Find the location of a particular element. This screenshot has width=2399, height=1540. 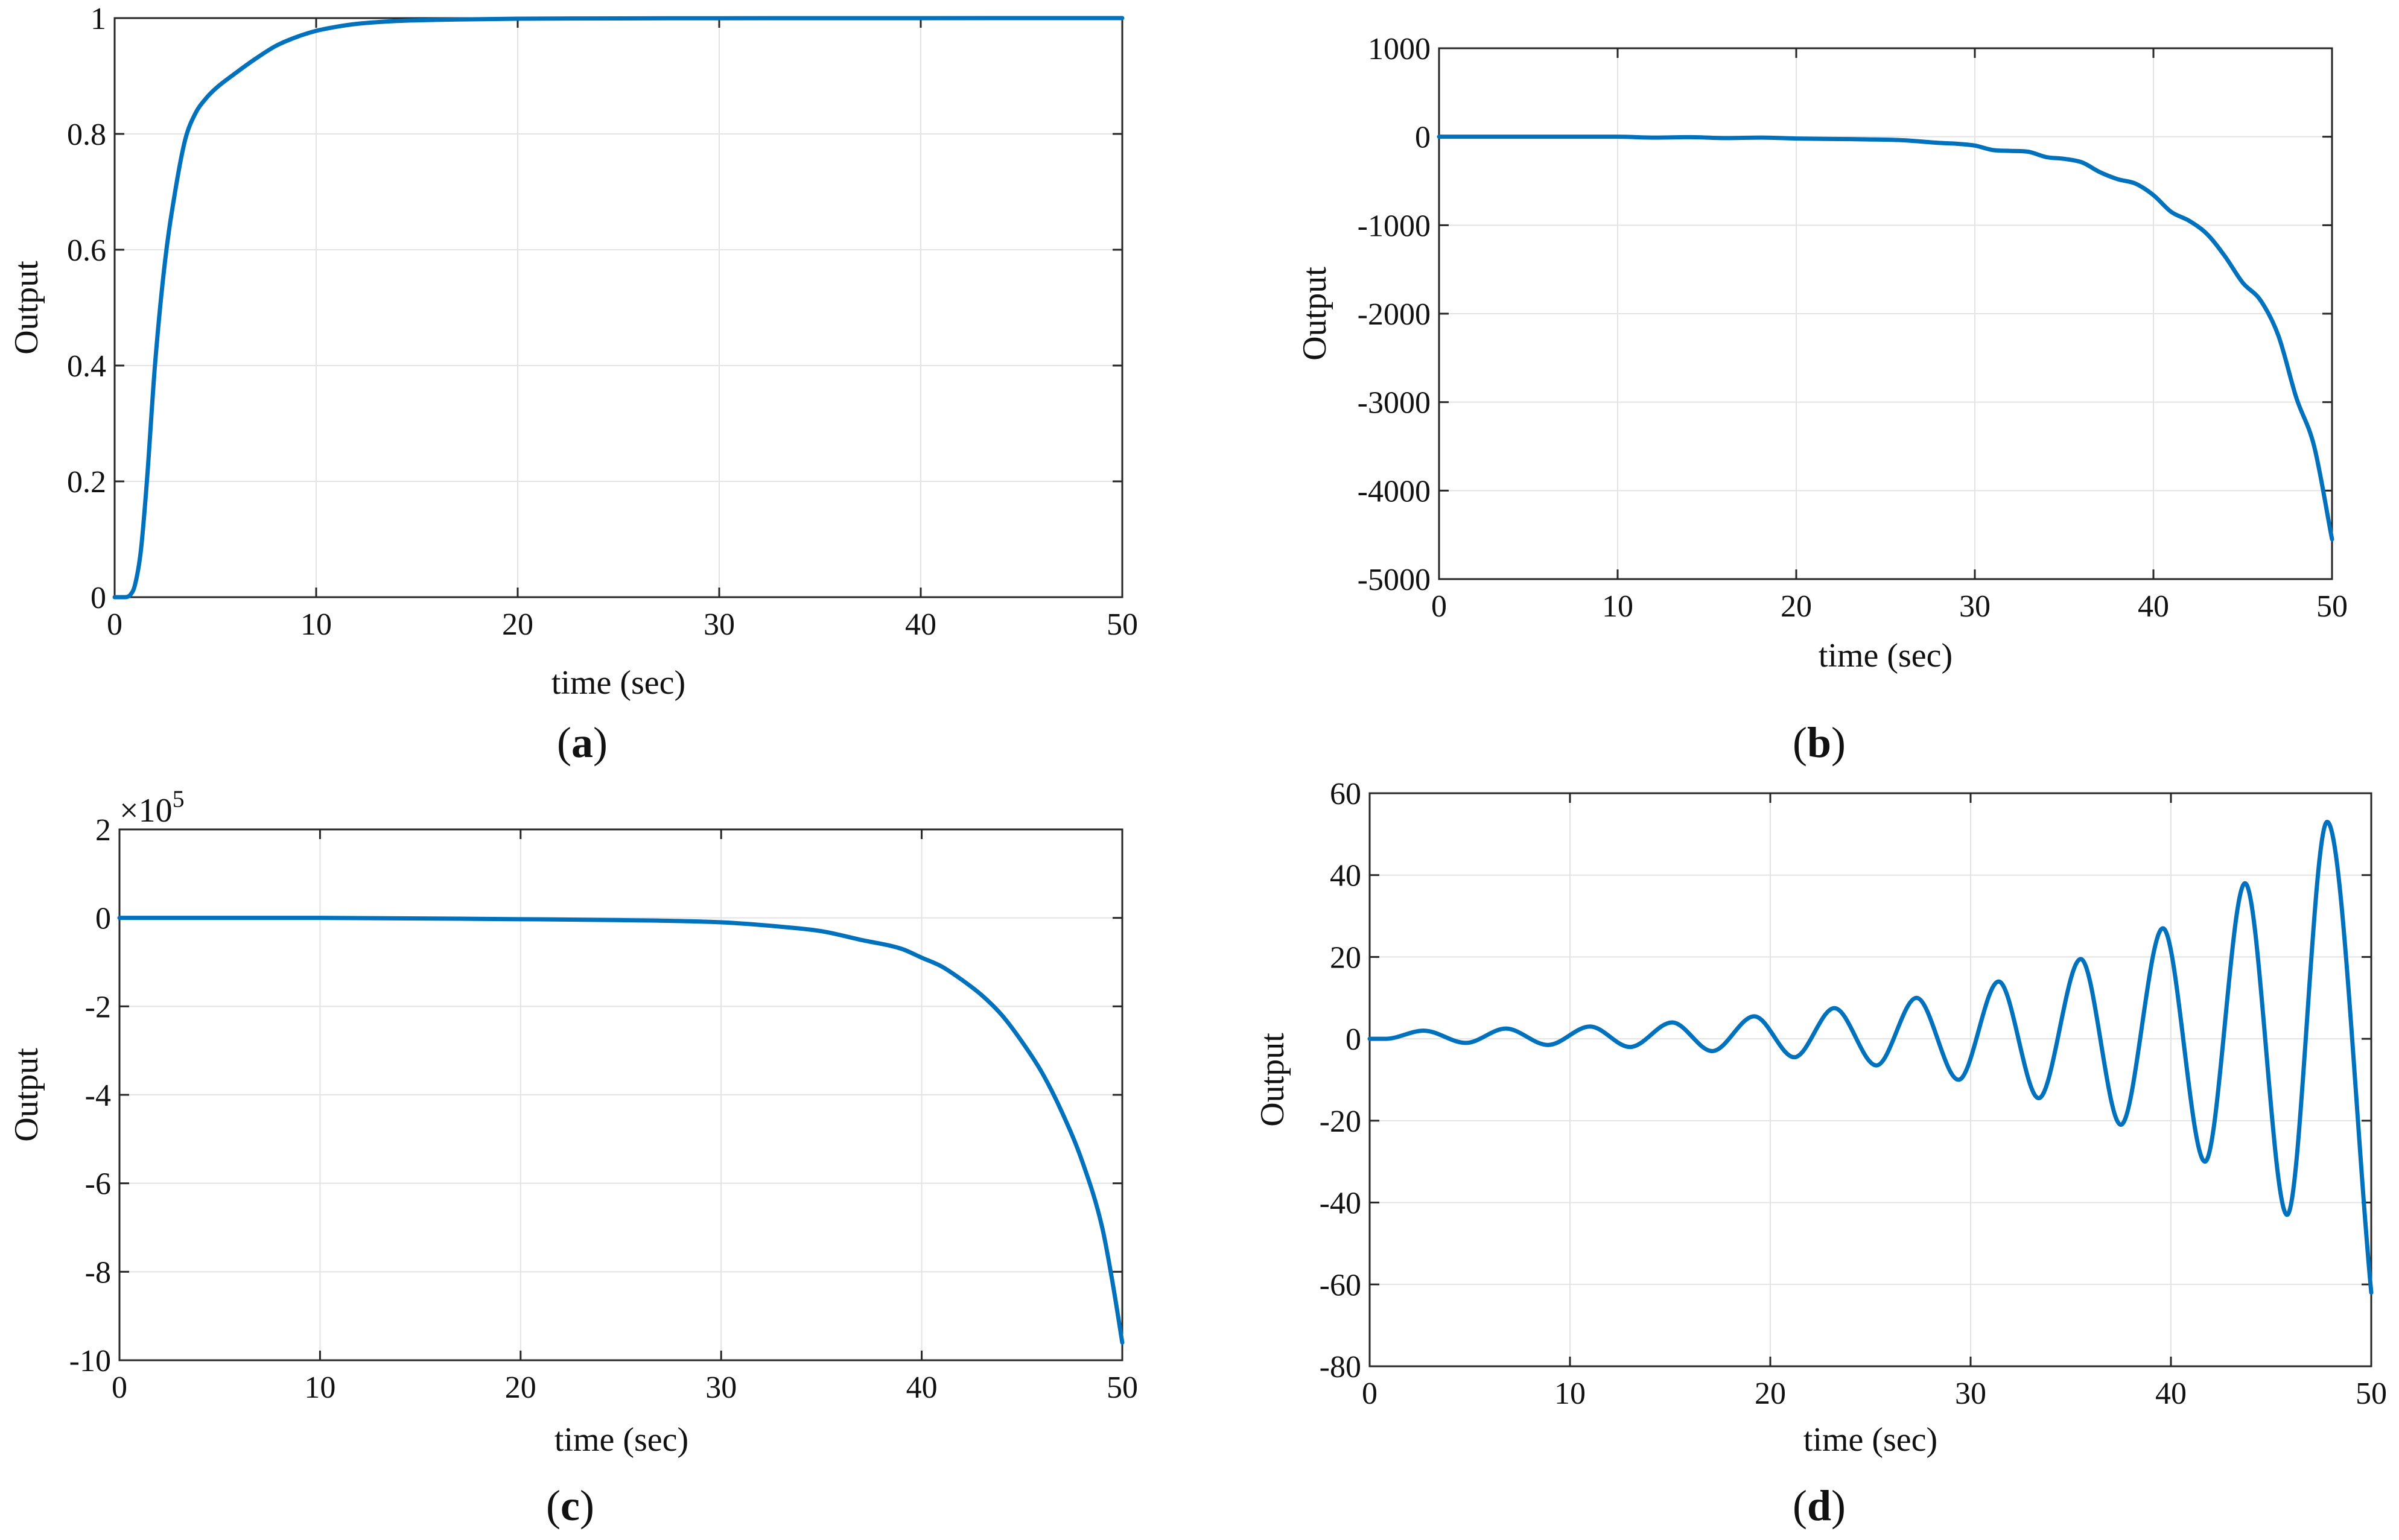

y-tick-label: 0.4 is located at coordinates (87, 366).